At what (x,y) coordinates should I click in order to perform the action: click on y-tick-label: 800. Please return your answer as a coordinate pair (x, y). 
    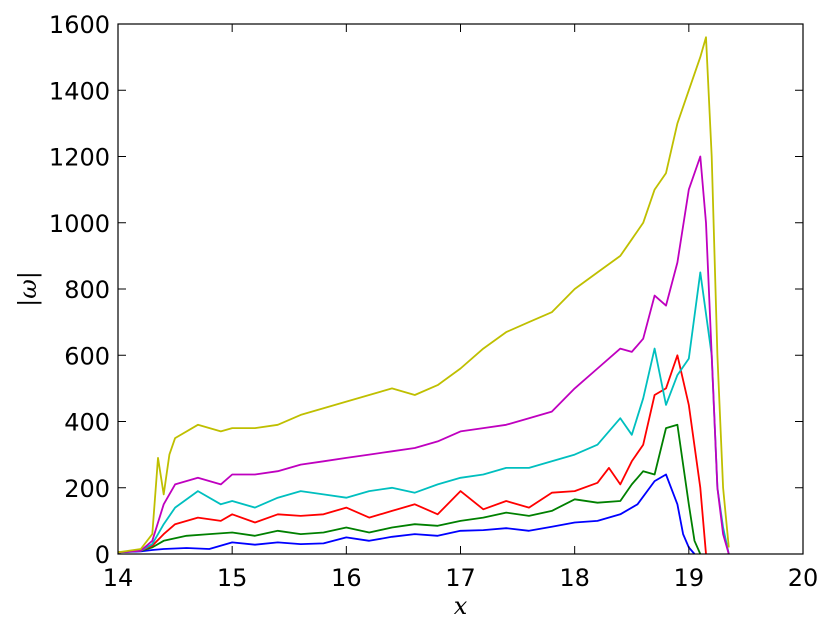
    Looking at the image, I should click on (87, 290).